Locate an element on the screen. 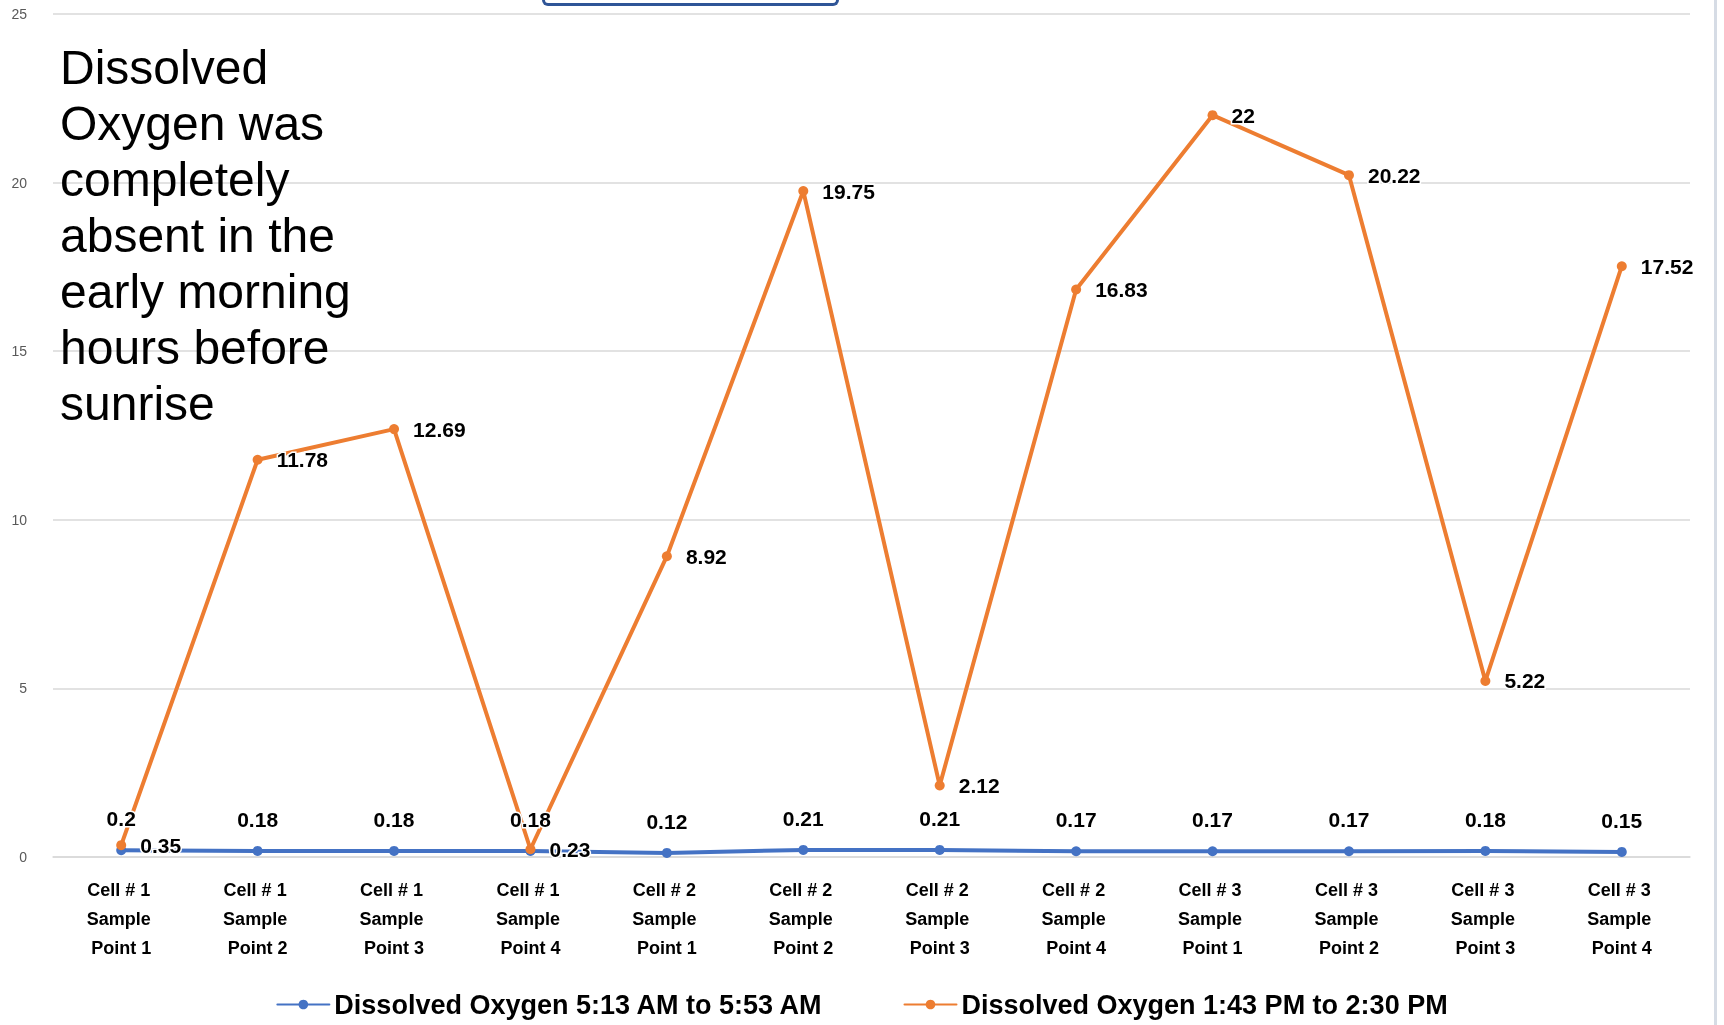  y-tick-label: 25 is located at coordinates (19, 14).